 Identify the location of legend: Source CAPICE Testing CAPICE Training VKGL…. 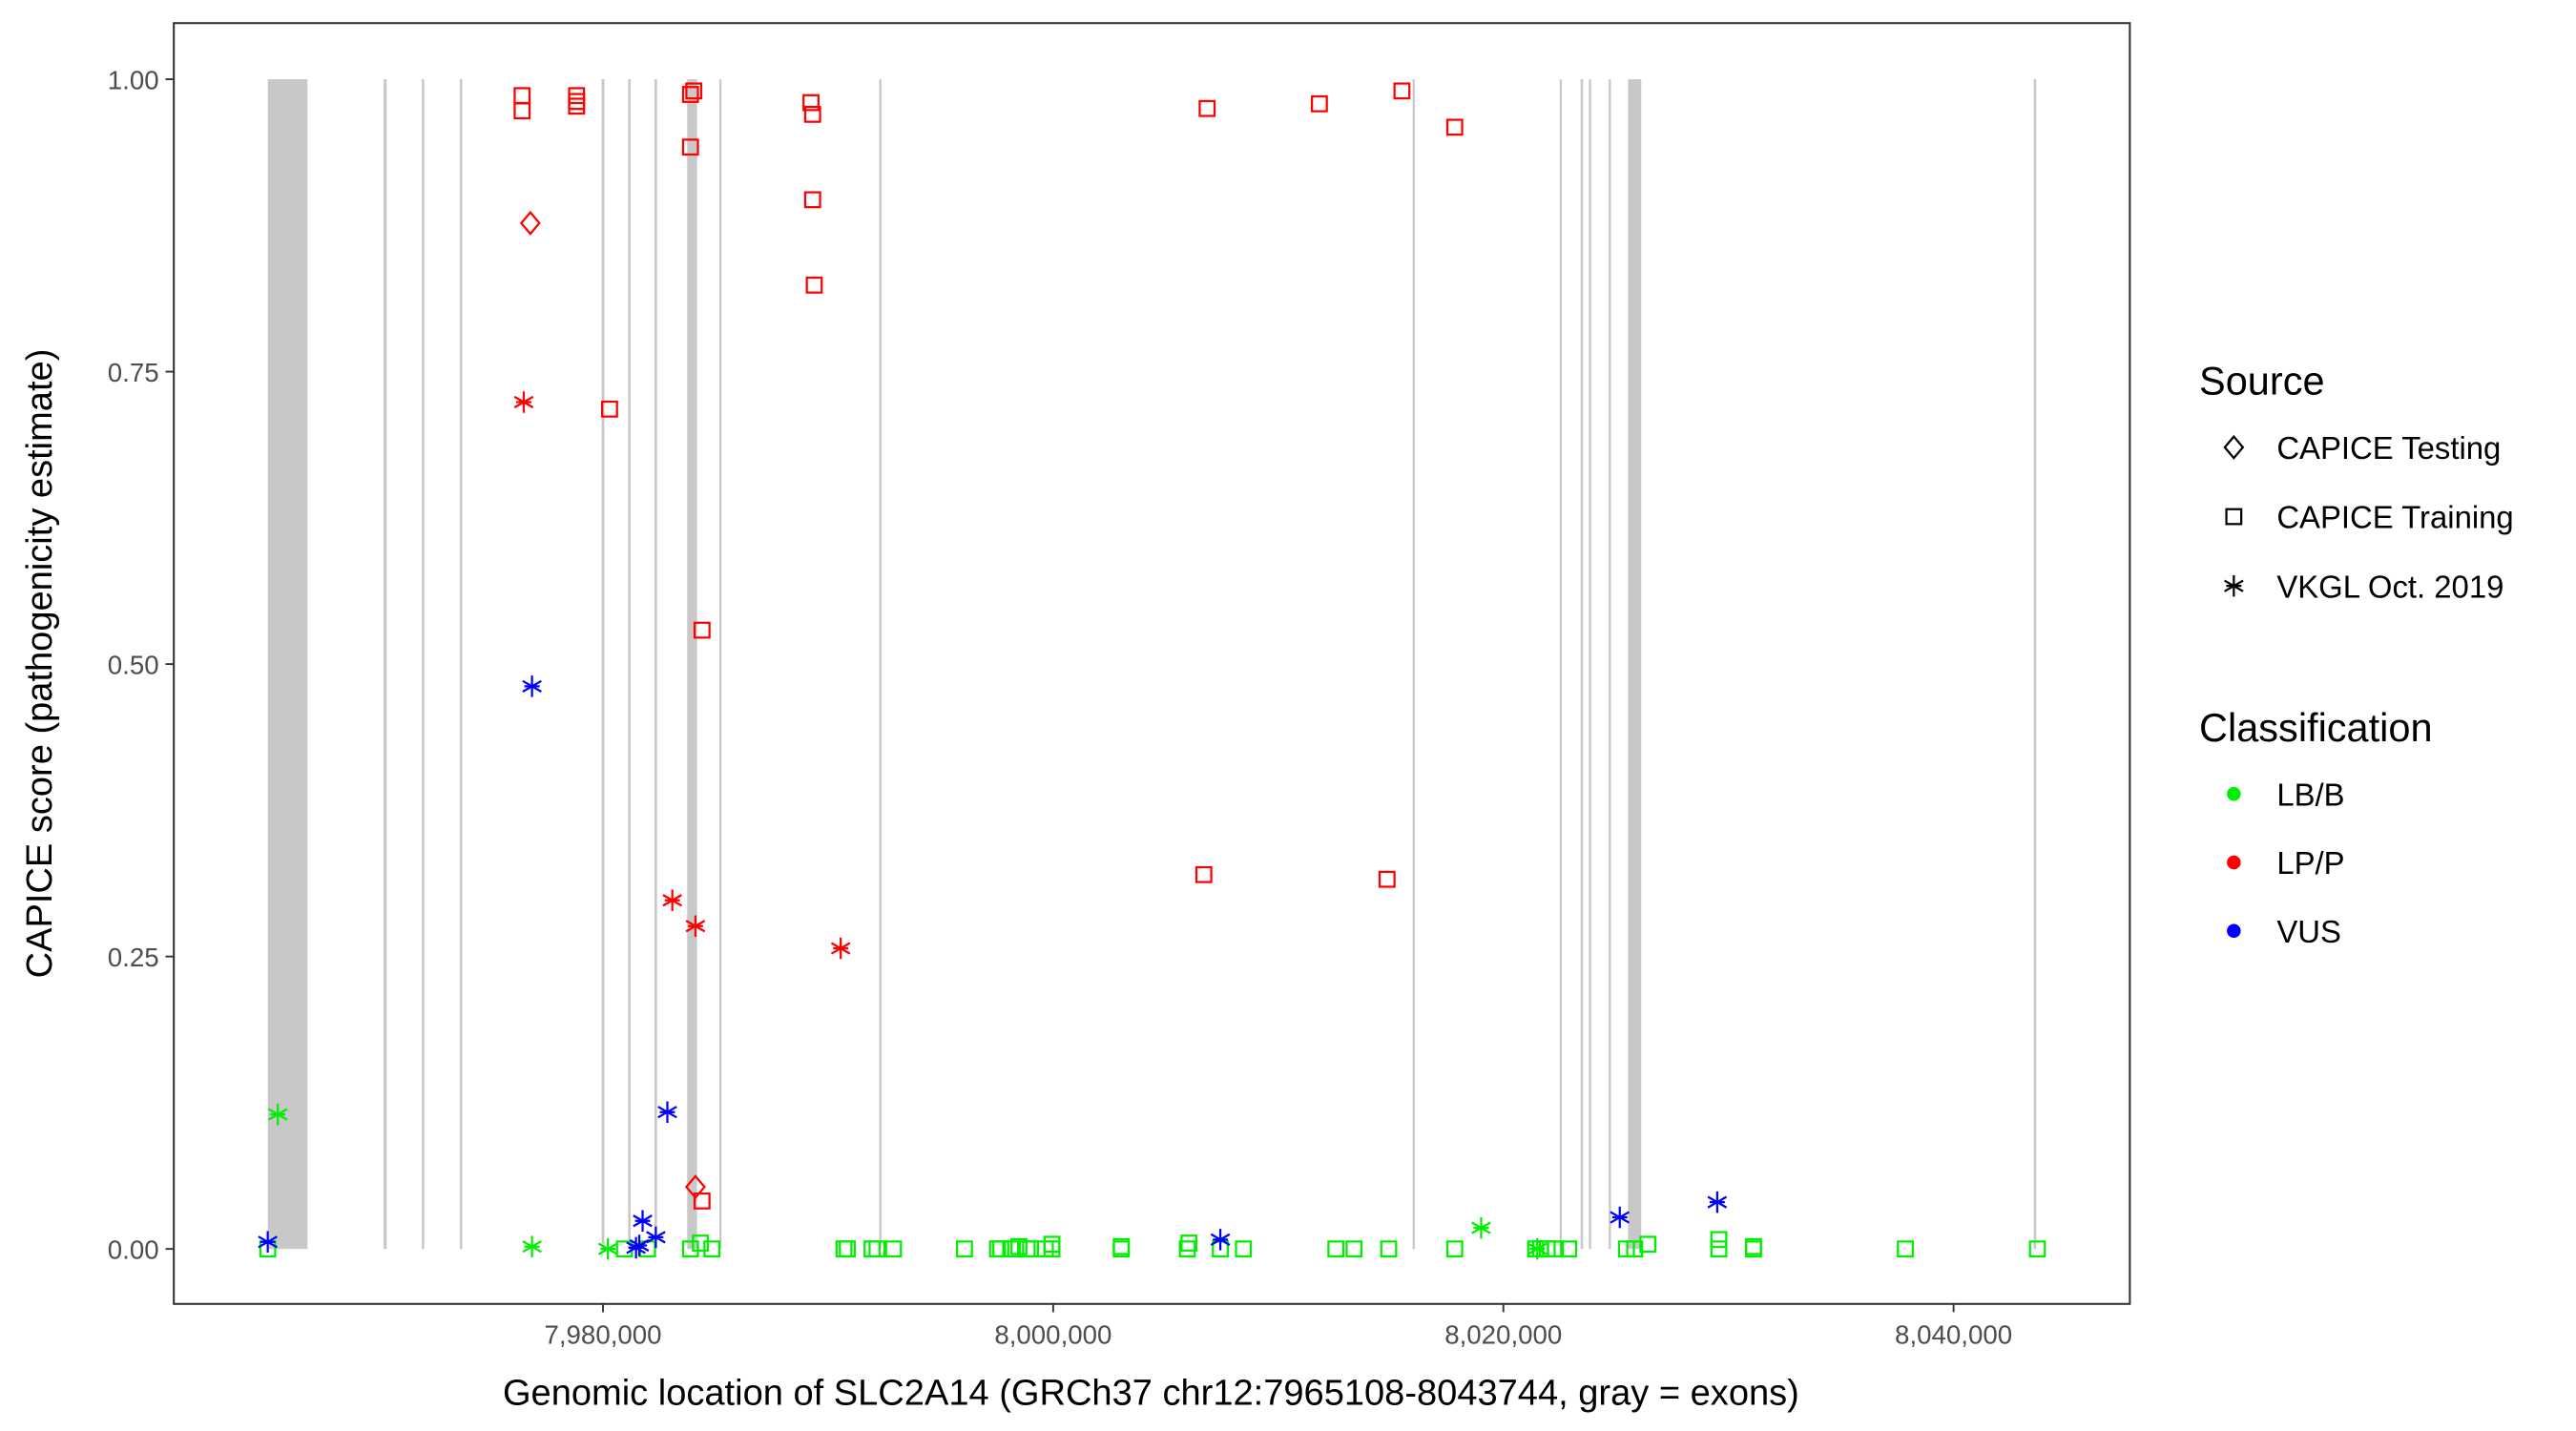
(2356, 653).